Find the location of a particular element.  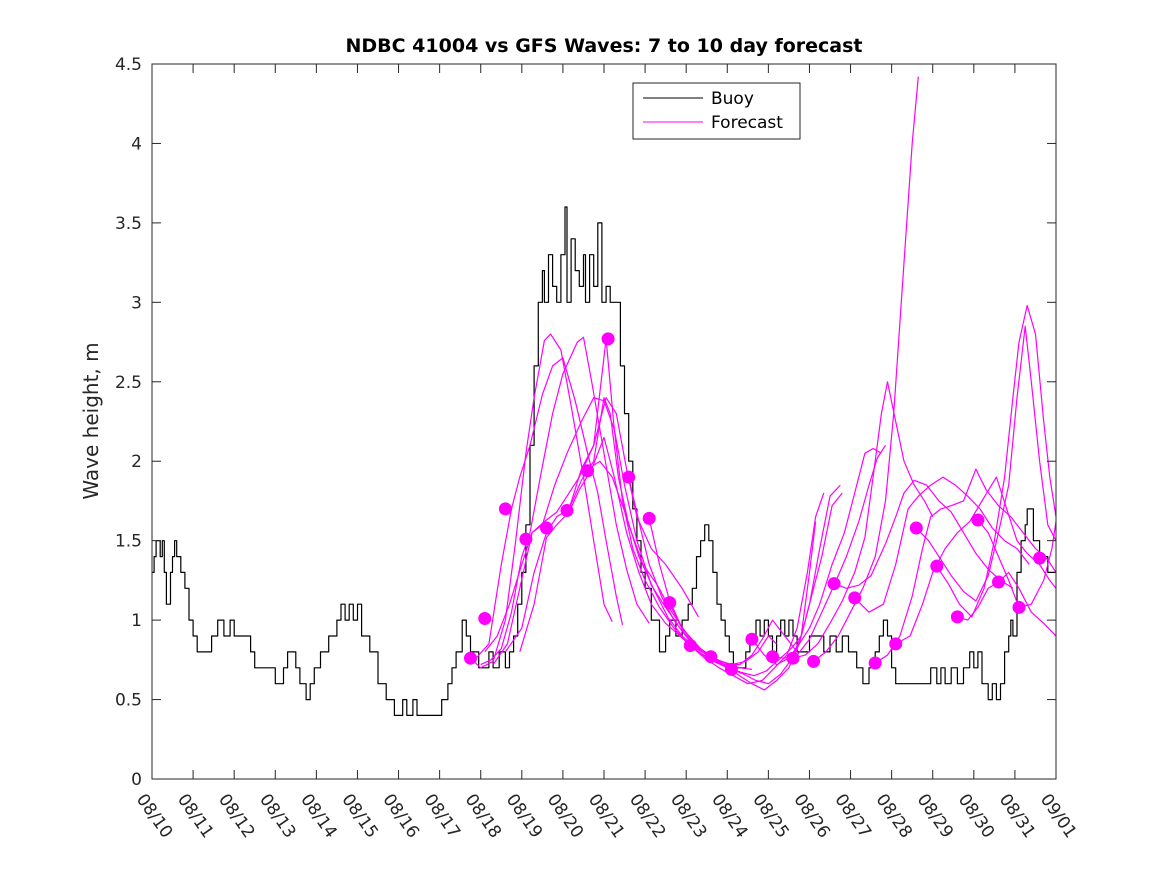

y-tick-label: 2 is located at coordinates (136, 462).